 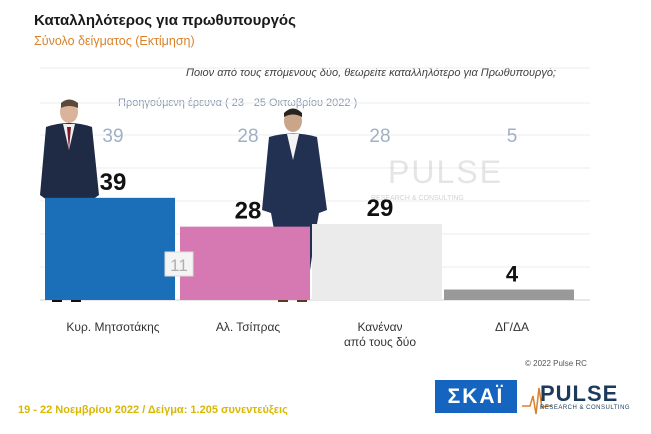 I want to click on difference-badge, so click(x=179, y=264).